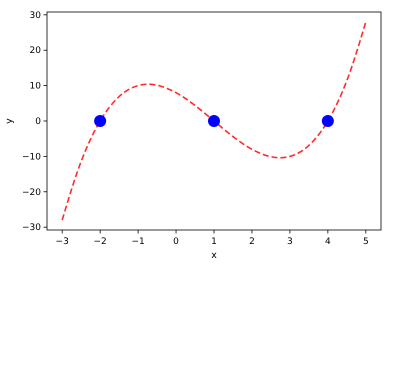 This screenshot has width=393, height=382. Describe the element at coordinates (100, 242) in the screenshot. I see `x-tick-label: −2` at that location.